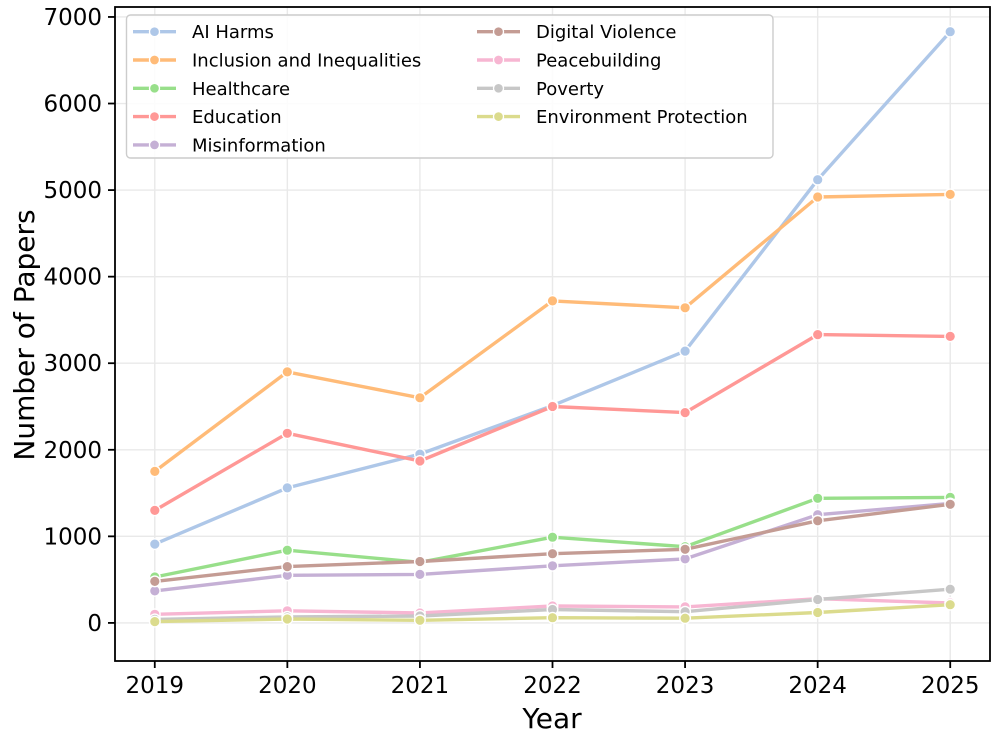  What do you see at coordinates (233, 32) in the screenshot?
I see `legend-label-ai-harms: AI Harms` at bounding box center [233, 32].